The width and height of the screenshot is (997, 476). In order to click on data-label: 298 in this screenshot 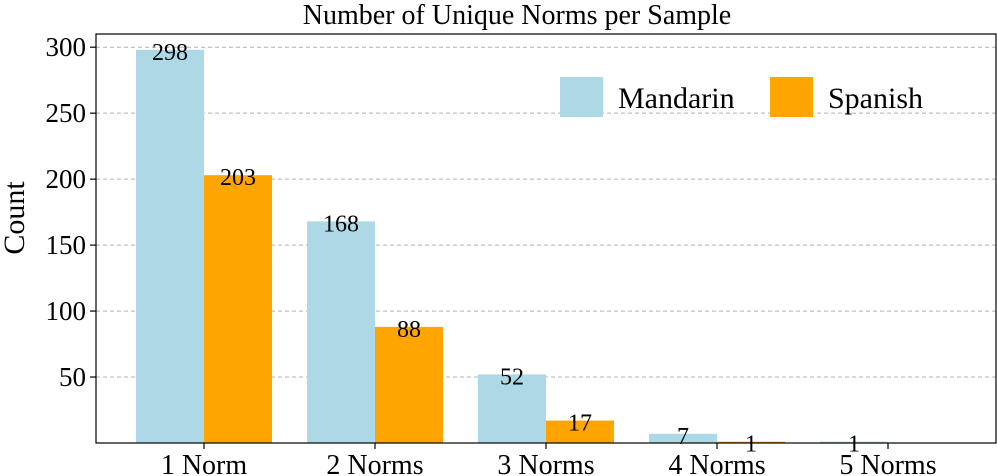, I will do `click(170, 53)`.